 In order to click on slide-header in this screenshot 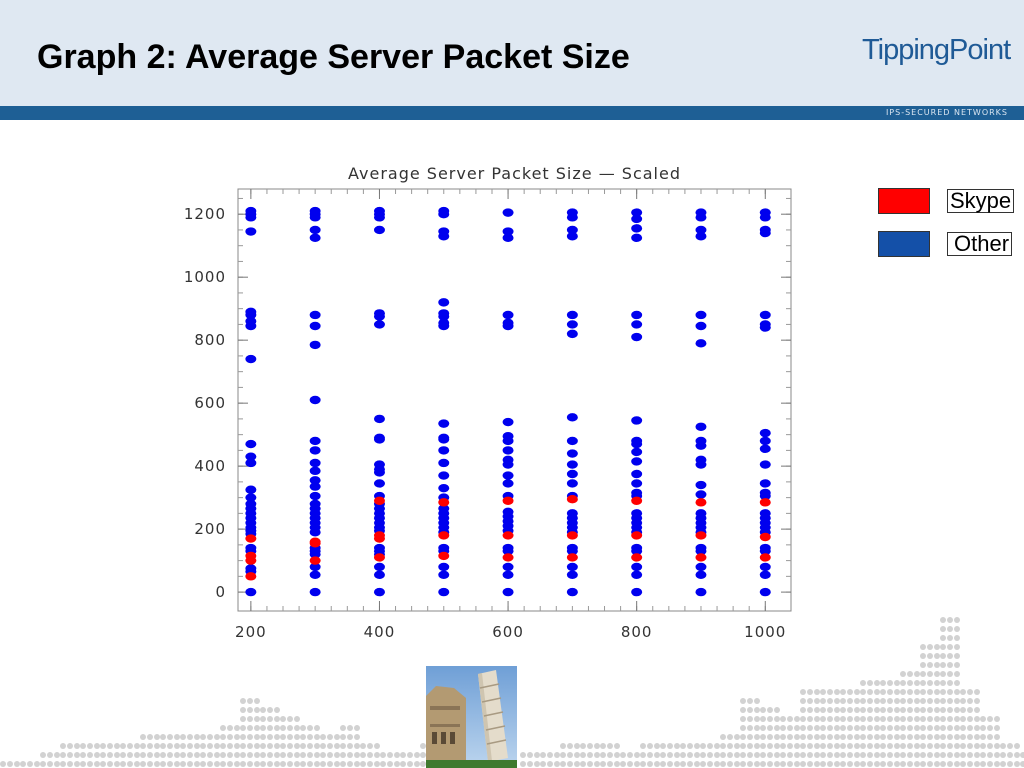, I will do `click(512, 53)`.